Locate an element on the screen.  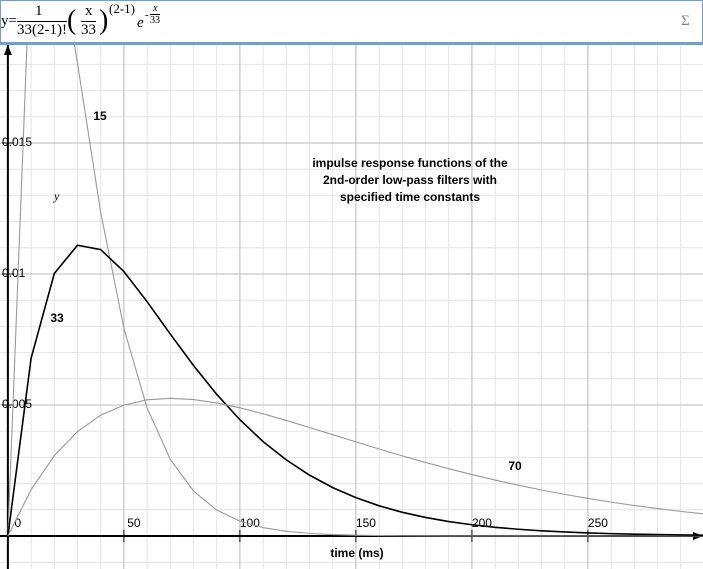
arrow is located at coordinates (7, 50).